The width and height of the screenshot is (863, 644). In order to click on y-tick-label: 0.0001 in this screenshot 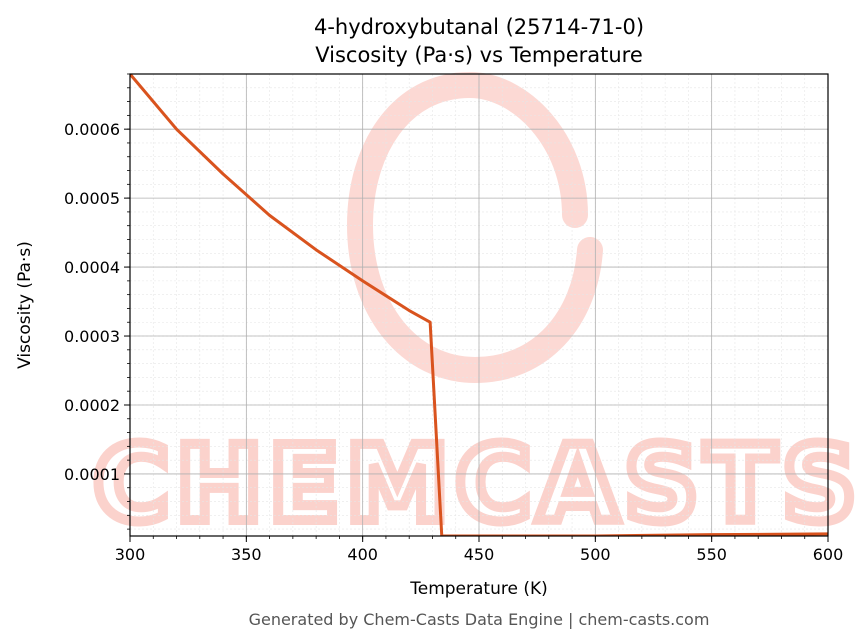, I will do `click(92, 474)`.